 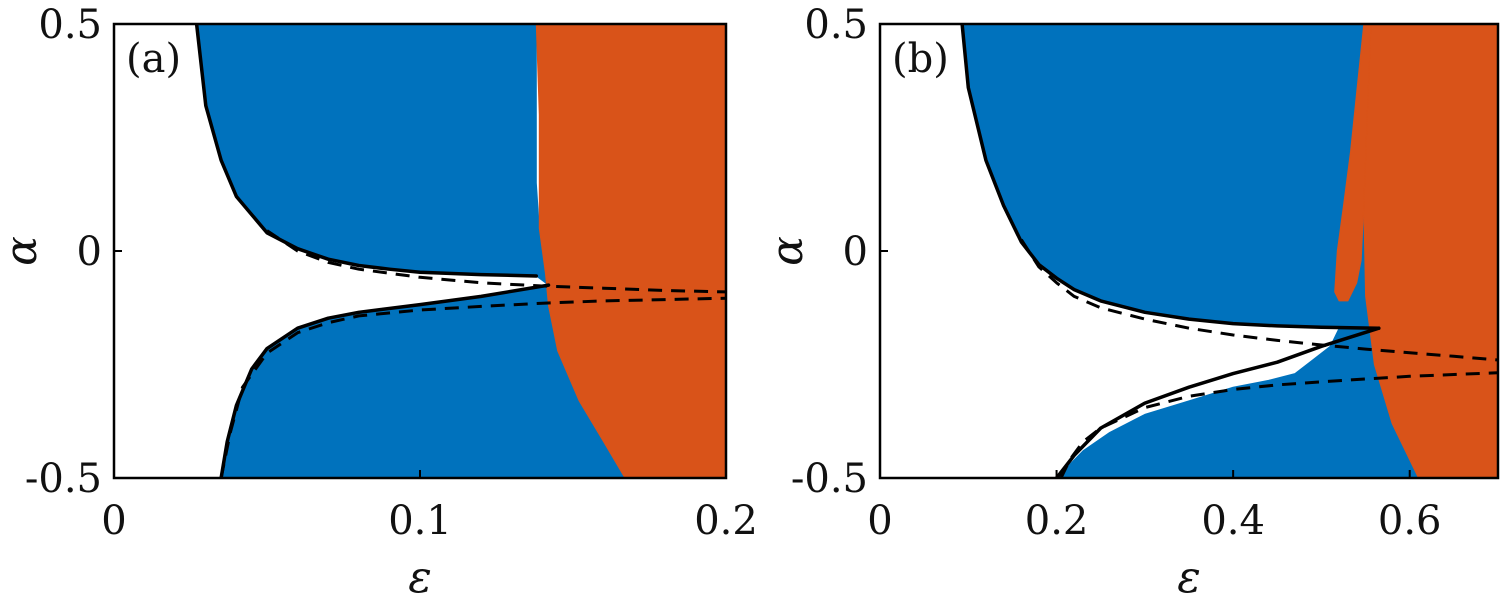 I want to click on panel-b-ylabel: α, so click(x=787, y=251).